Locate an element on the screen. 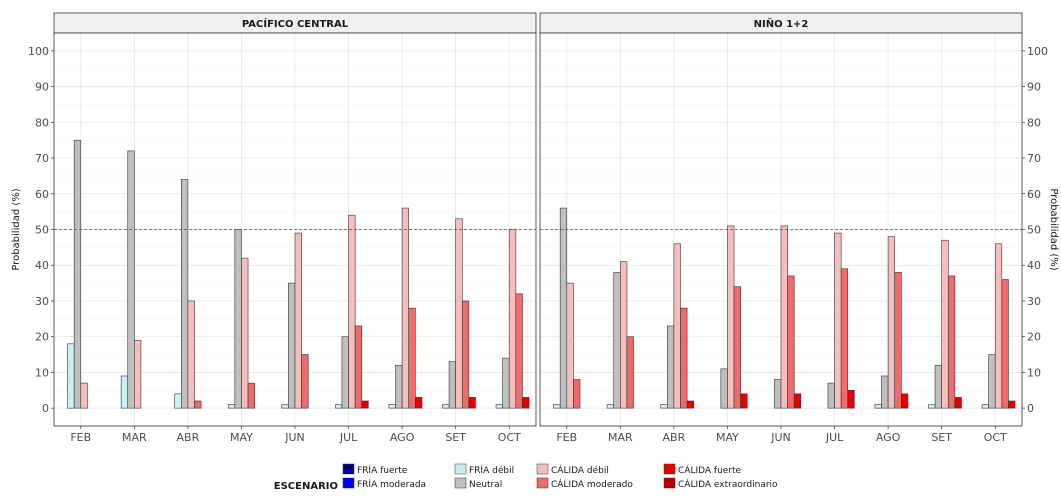 Image resolution: width=1061 pixels, height=498 pixels. y-tick-label-right: 20 is located at coordinates (1034, 337).